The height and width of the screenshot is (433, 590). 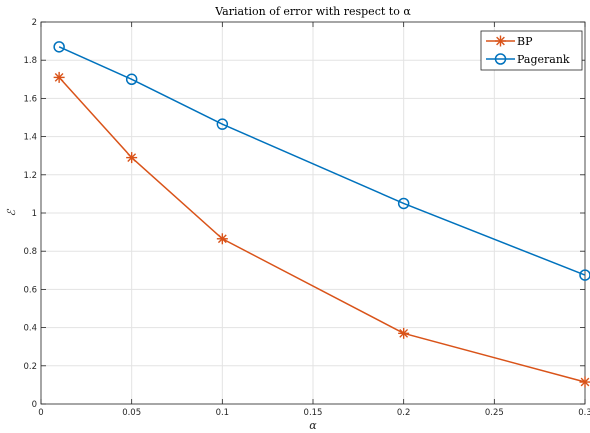 What do you see at coordinates (34, 23) in the screenshot?
I see `y-tick-label: 2` at bounding box center [34, 23].